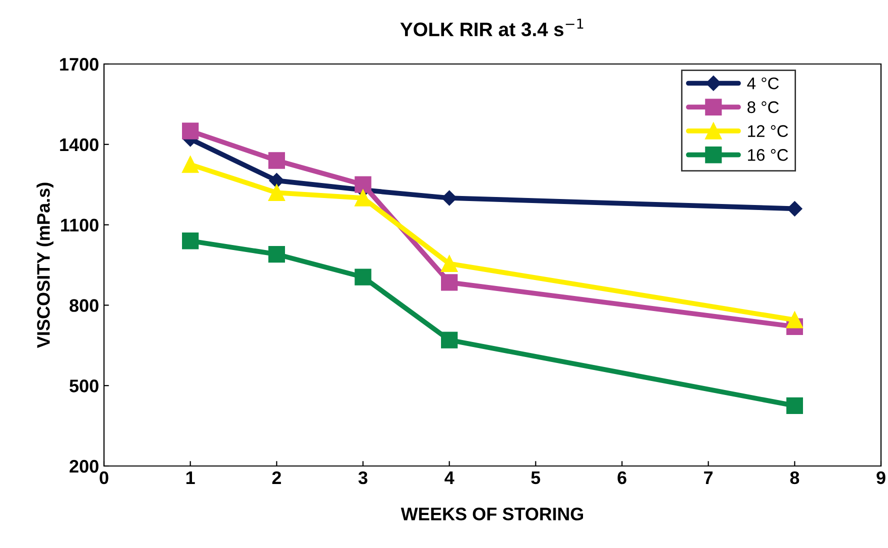 The width and height of the screenshot is (888, 548). Describe the element at coordinates (881, 477) in the screenshot. I see `x-tick-label: 9` at that location.